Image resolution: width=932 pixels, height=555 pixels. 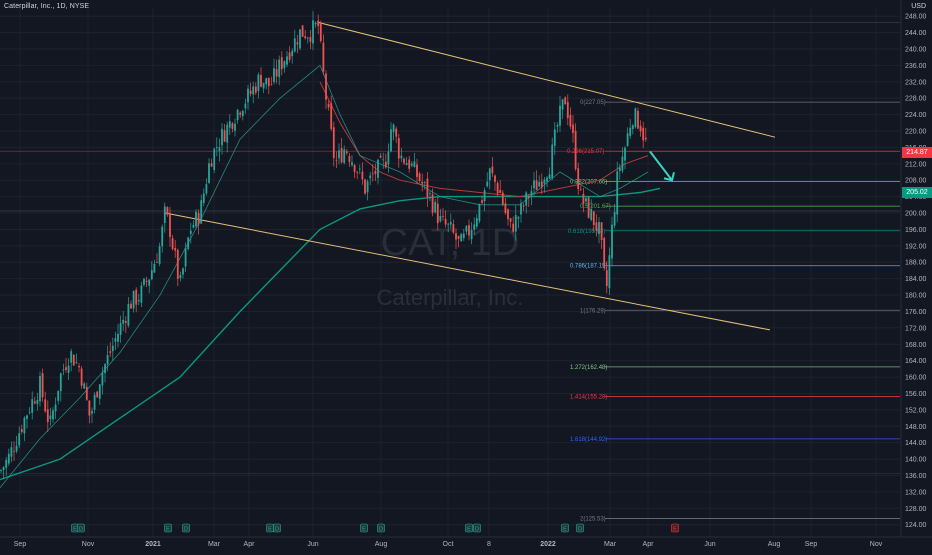 What do you see at coordinates (916, 410) in the screenshot?
I see `y-tick-label: 152.00` at bounding box center [916, 410].